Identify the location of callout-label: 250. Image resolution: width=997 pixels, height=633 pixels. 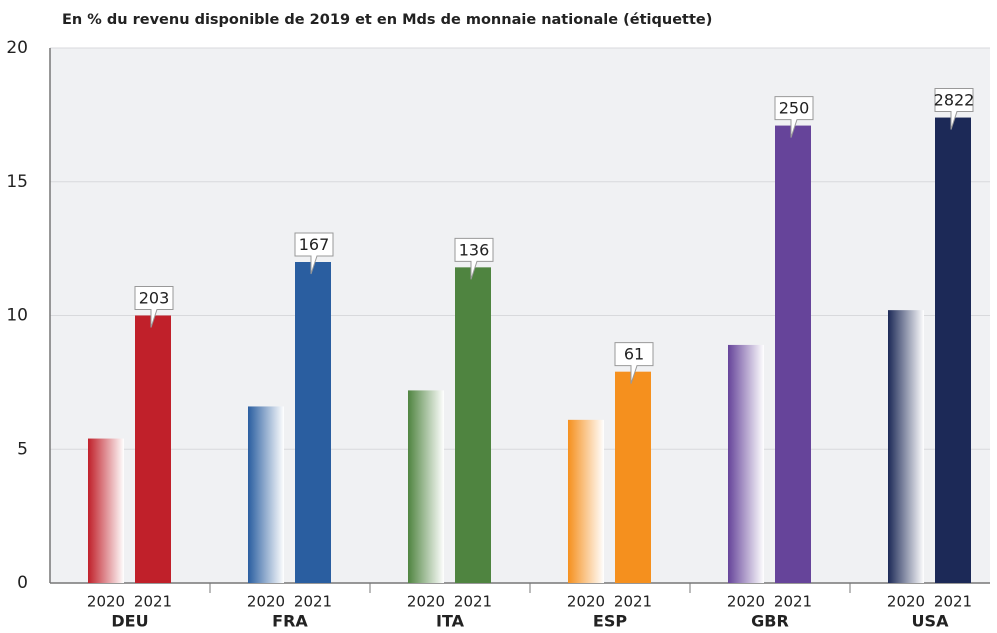
(794, 108).